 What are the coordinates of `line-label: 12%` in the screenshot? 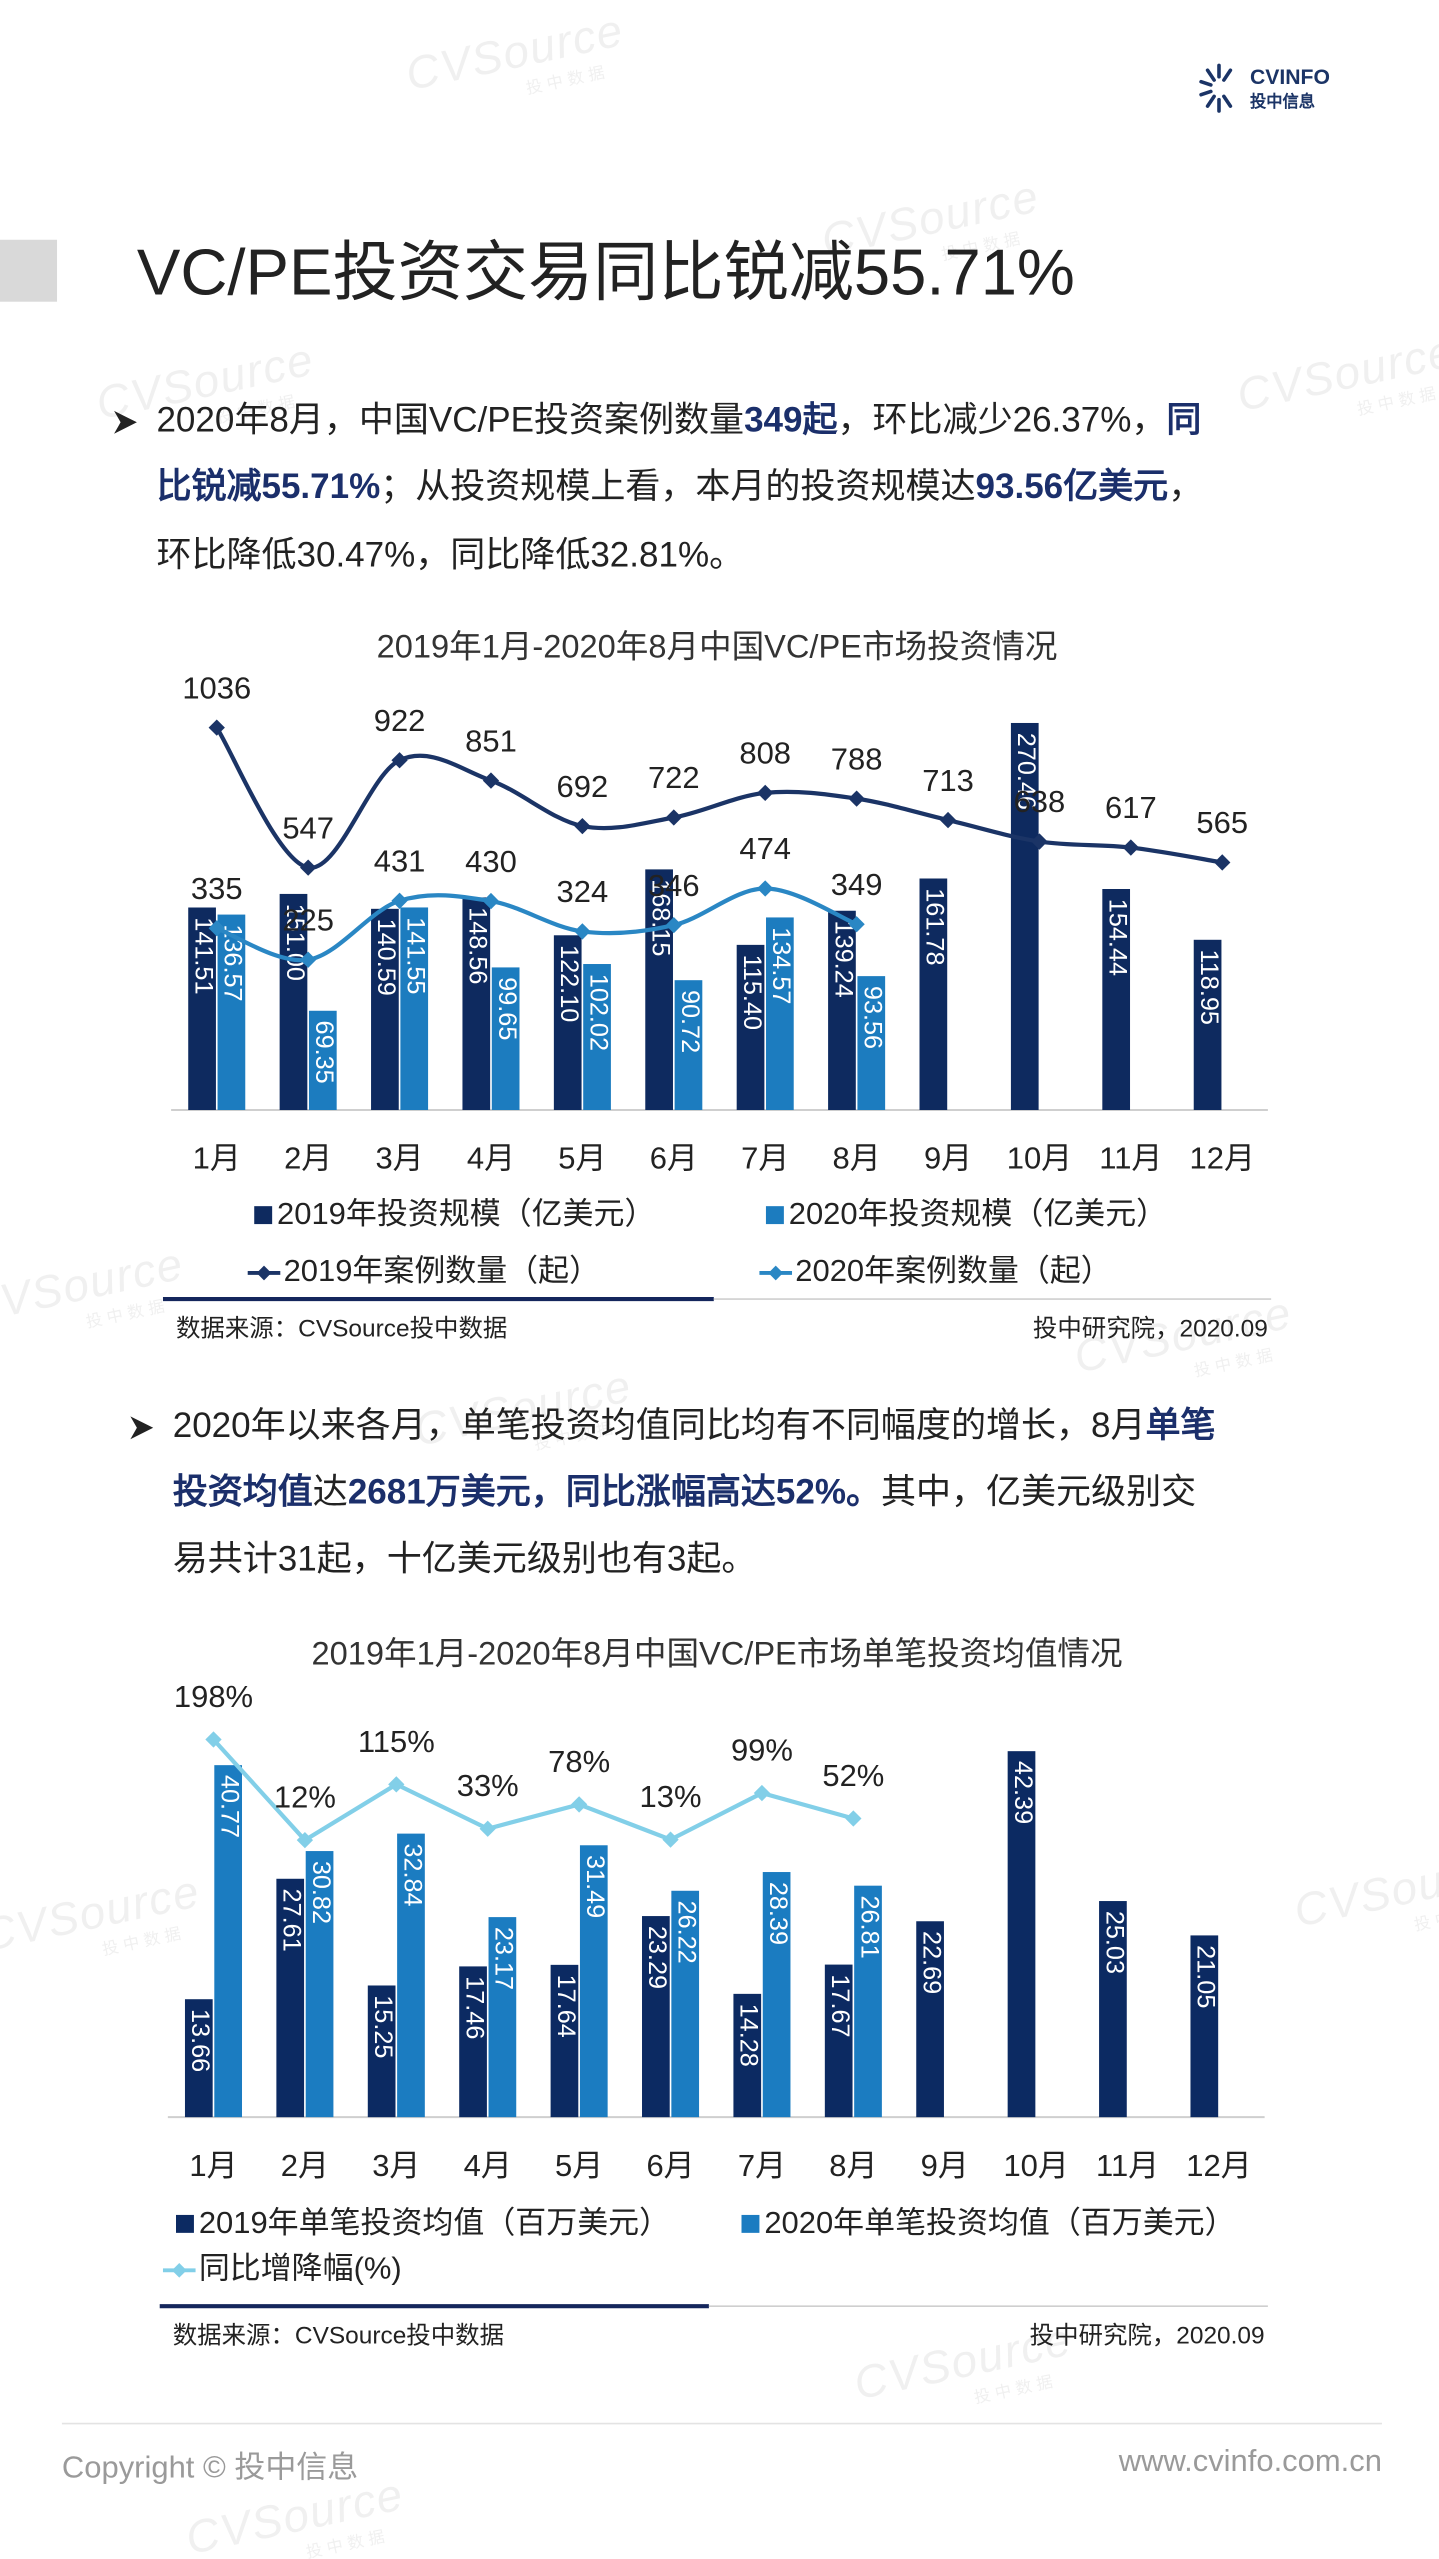 It's located at (305, 1797).